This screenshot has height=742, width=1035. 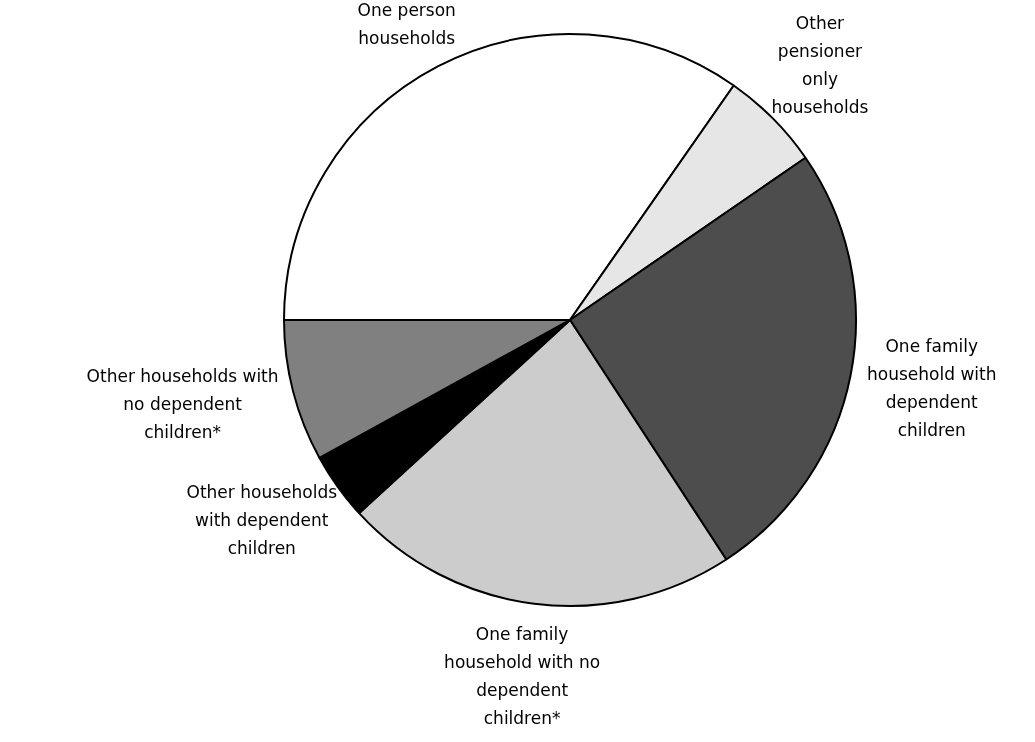 What do you see at coordinates (820, 64) in the screenshot?
I see `slice-label: Other pensioner only households` at bounding box center [820, 64].